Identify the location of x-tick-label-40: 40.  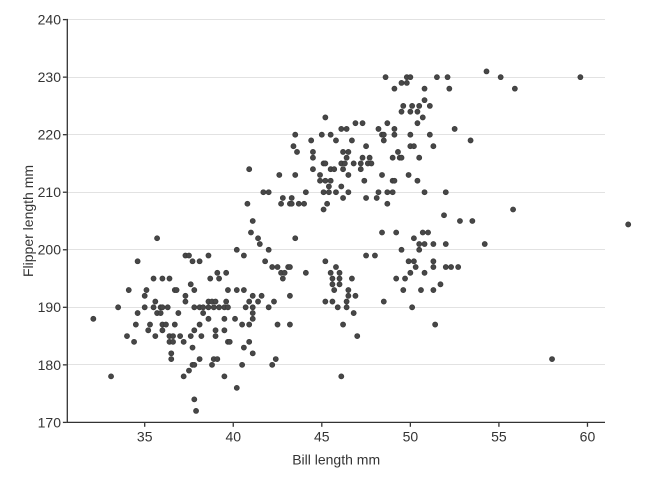
(233, 437).